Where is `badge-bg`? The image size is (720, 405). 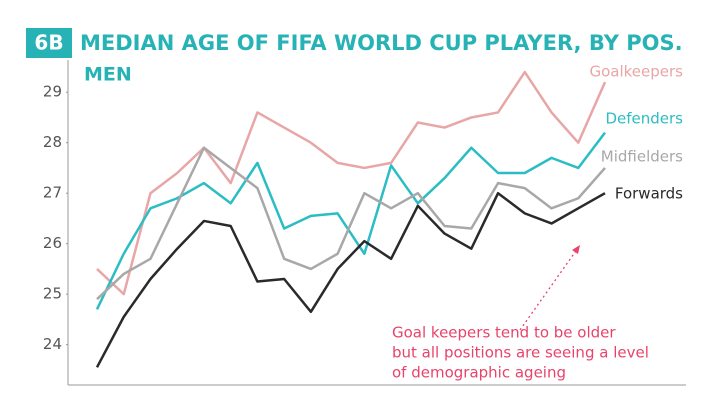 badge-bg is located at coordinates (49, 43).